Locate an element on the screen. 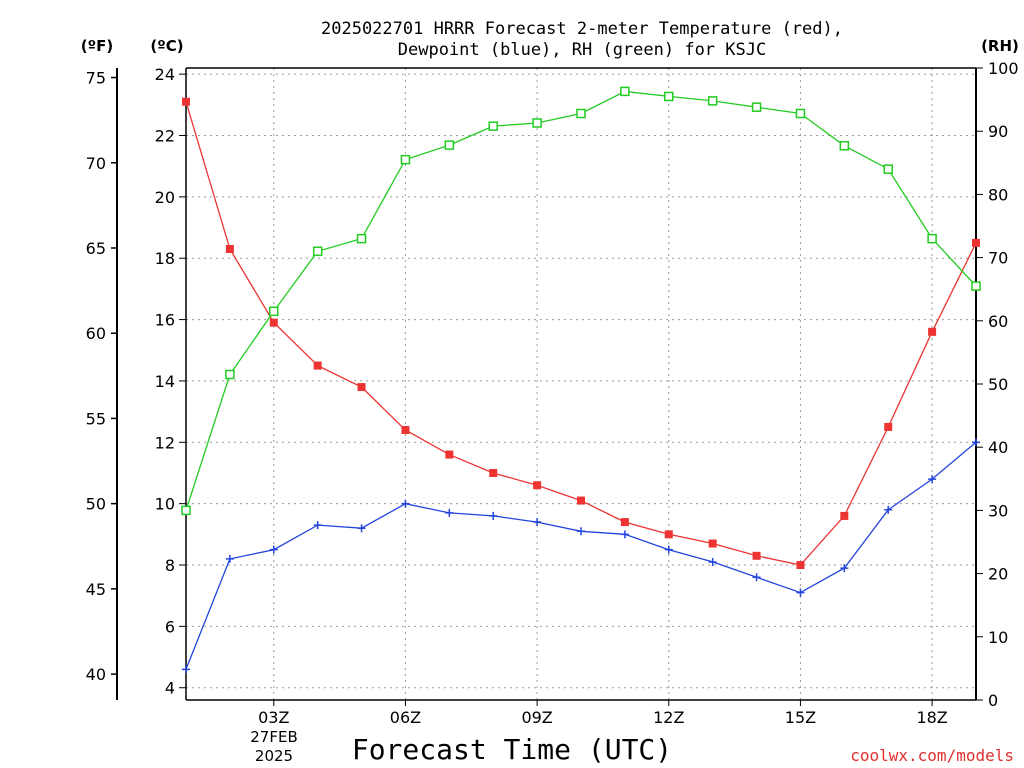 Image resolution: width=1024 pixels, height=768 pixels. fahrenheit-tick-label: 65 is located at coordinates (96, 248).